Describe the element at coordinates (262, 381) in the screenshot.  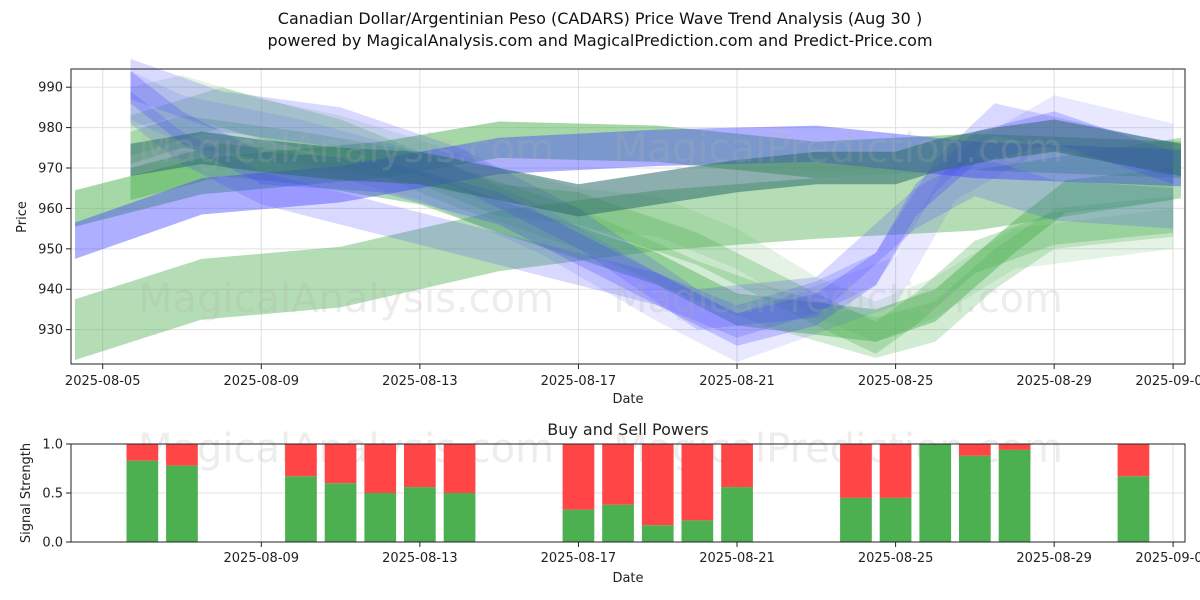
I see `price-x-tick-label: 2025-08-09` at that location.